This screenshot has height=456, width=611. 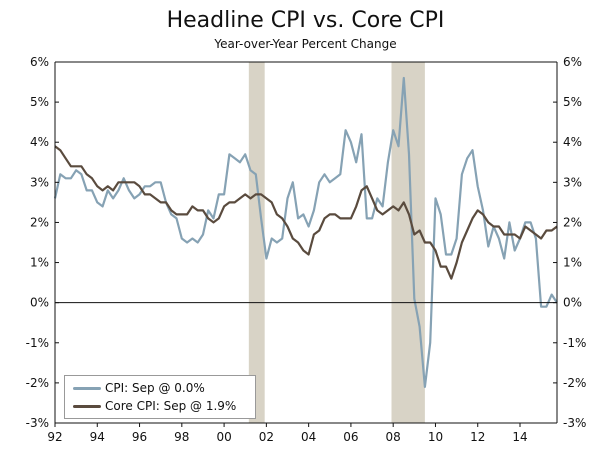 I want to click on x-tick-label: 12, so click(x=477, y=437).